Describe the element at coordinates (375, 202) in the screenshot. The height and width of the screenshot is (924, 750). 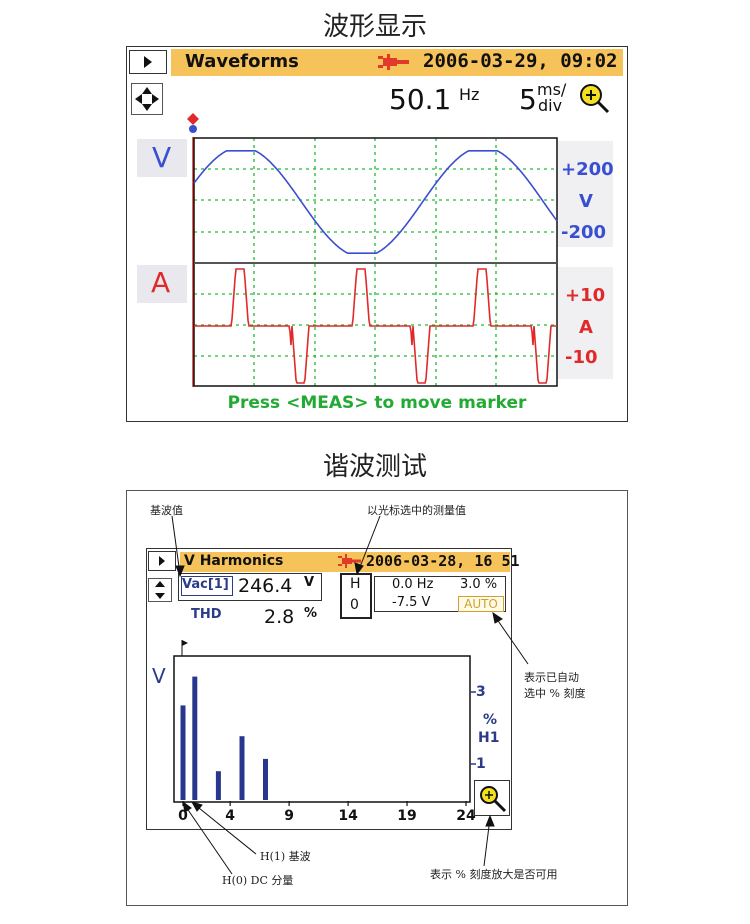
I see `voltage-waveform` at that location.